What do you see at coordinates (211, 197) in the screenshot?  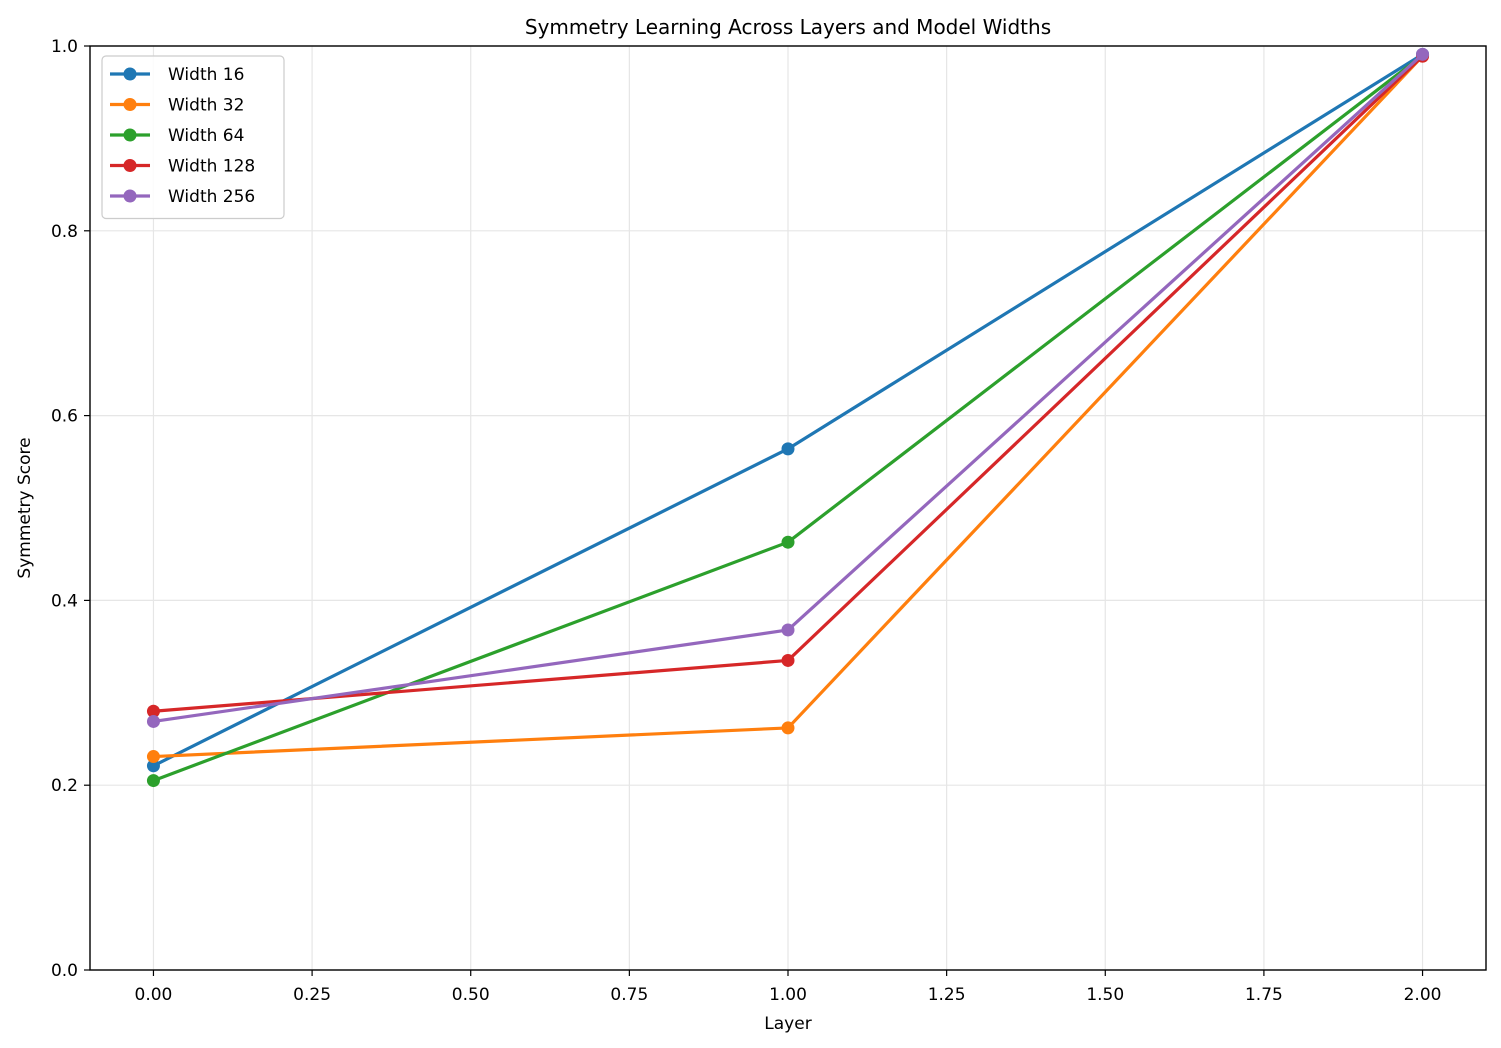 I see `legend-label-4: Width 256` at bounding box center [211, 197].